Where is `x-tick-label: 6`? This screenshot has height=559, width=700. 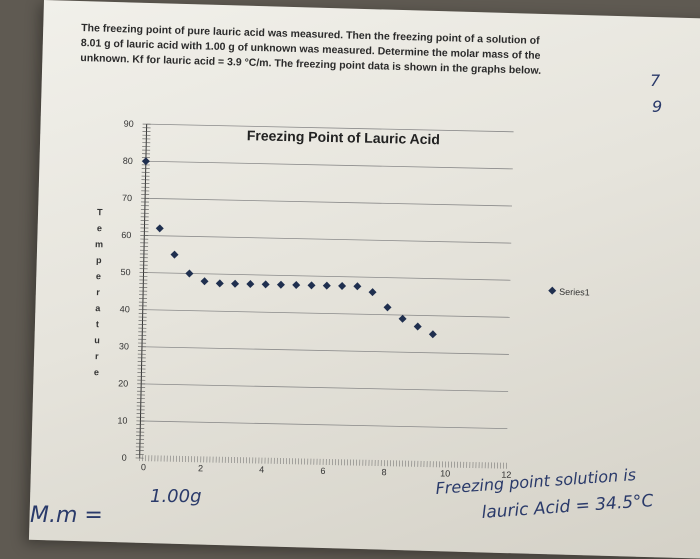
x-tick-label: 6 is located at coordinates (322, 471).